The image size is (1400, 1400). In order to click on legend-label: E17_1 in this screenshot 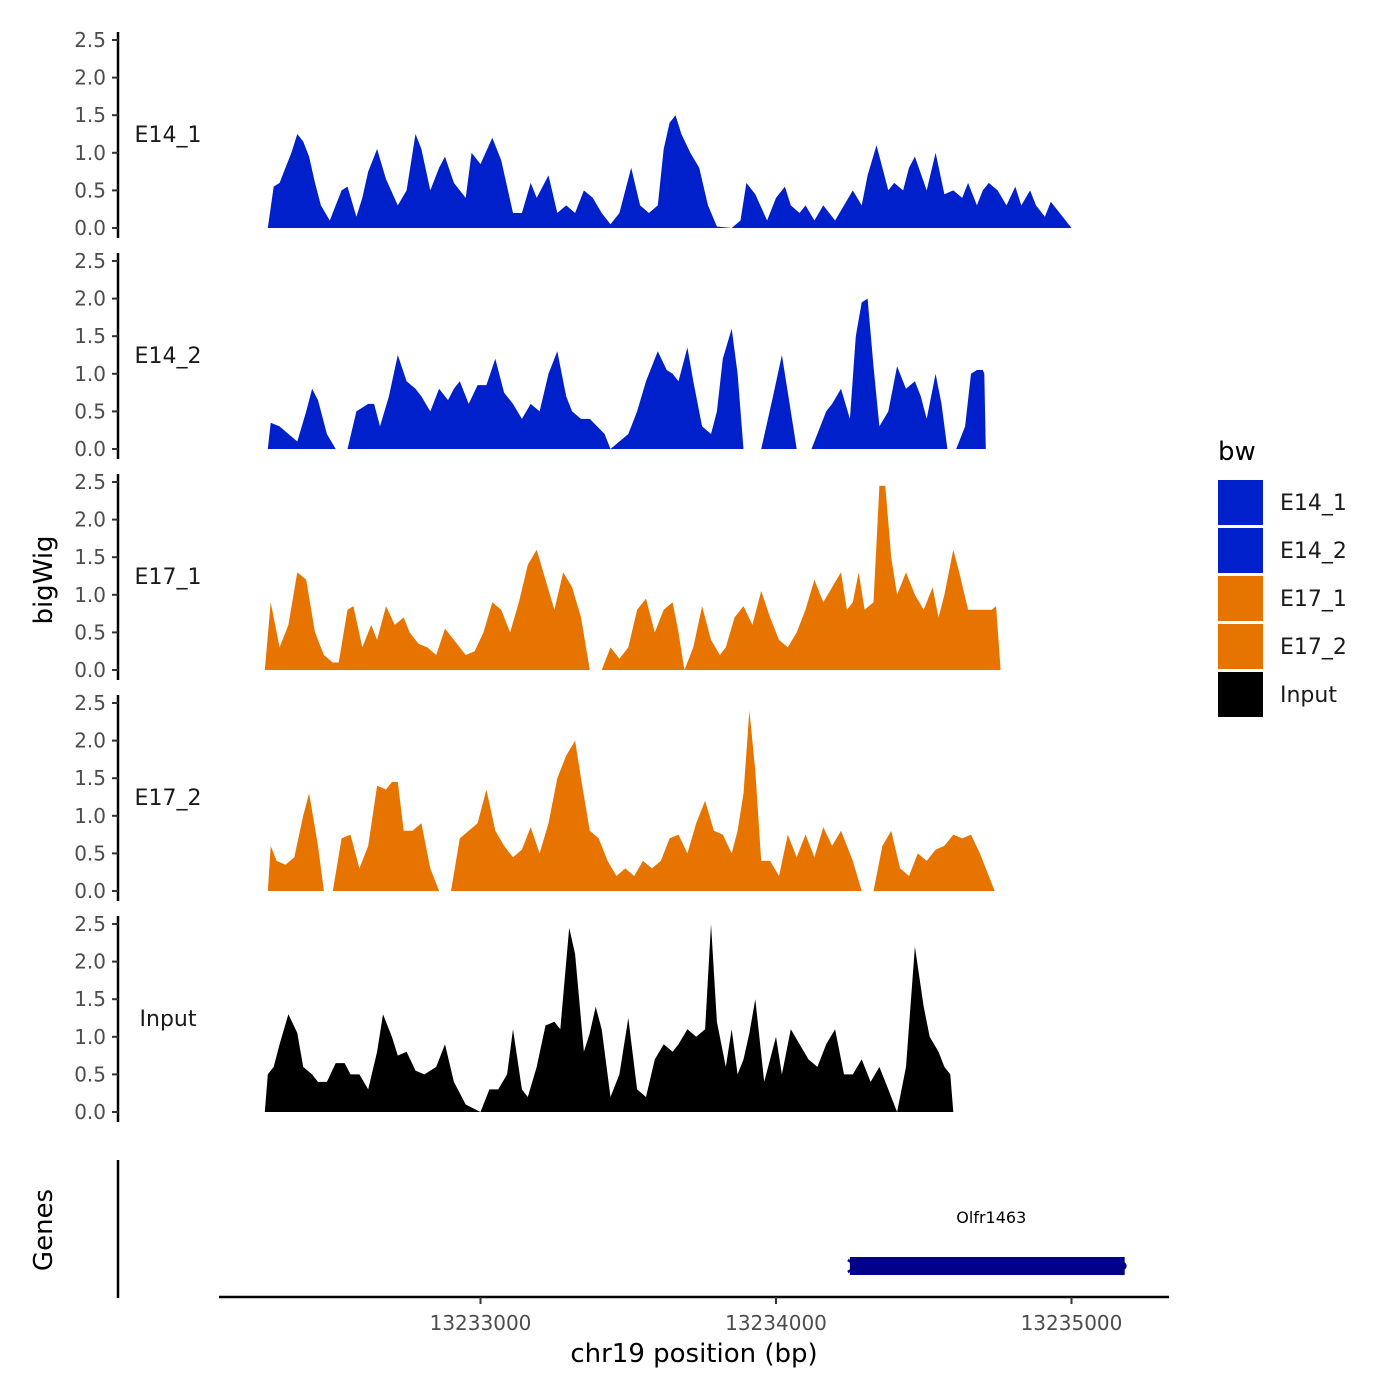, I will do `click(1313, 599)`.